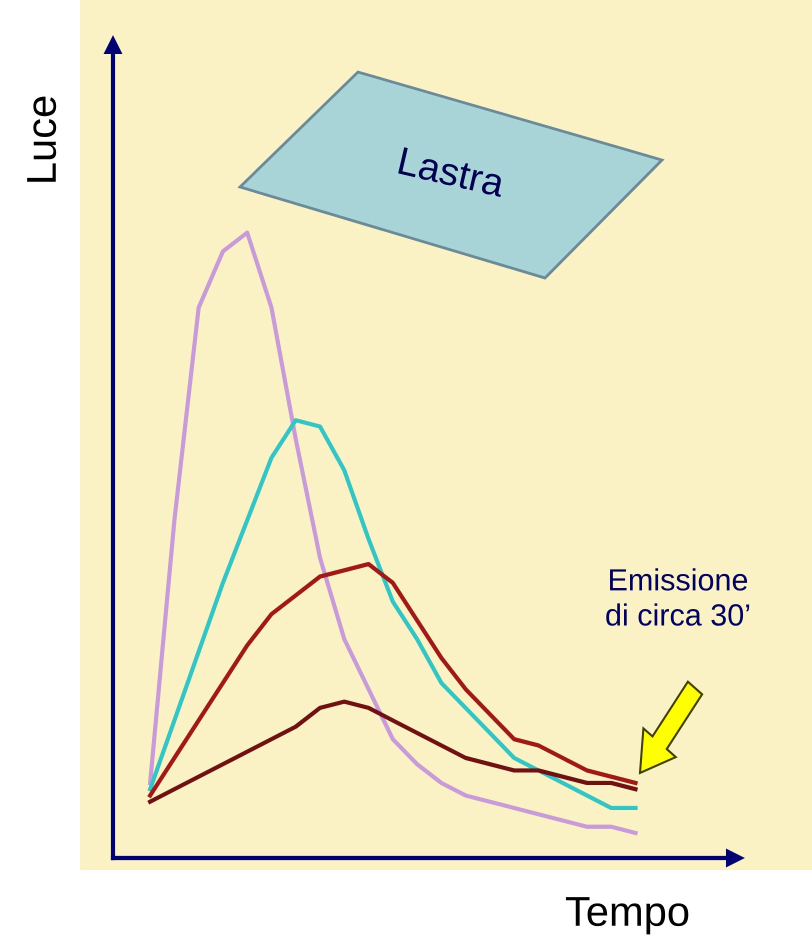 The height and width of the screenshot is (950, 812). Describe the element at coordinates (41, 139) in the screenshot. I see `y-axis-title: Luce` at that location.